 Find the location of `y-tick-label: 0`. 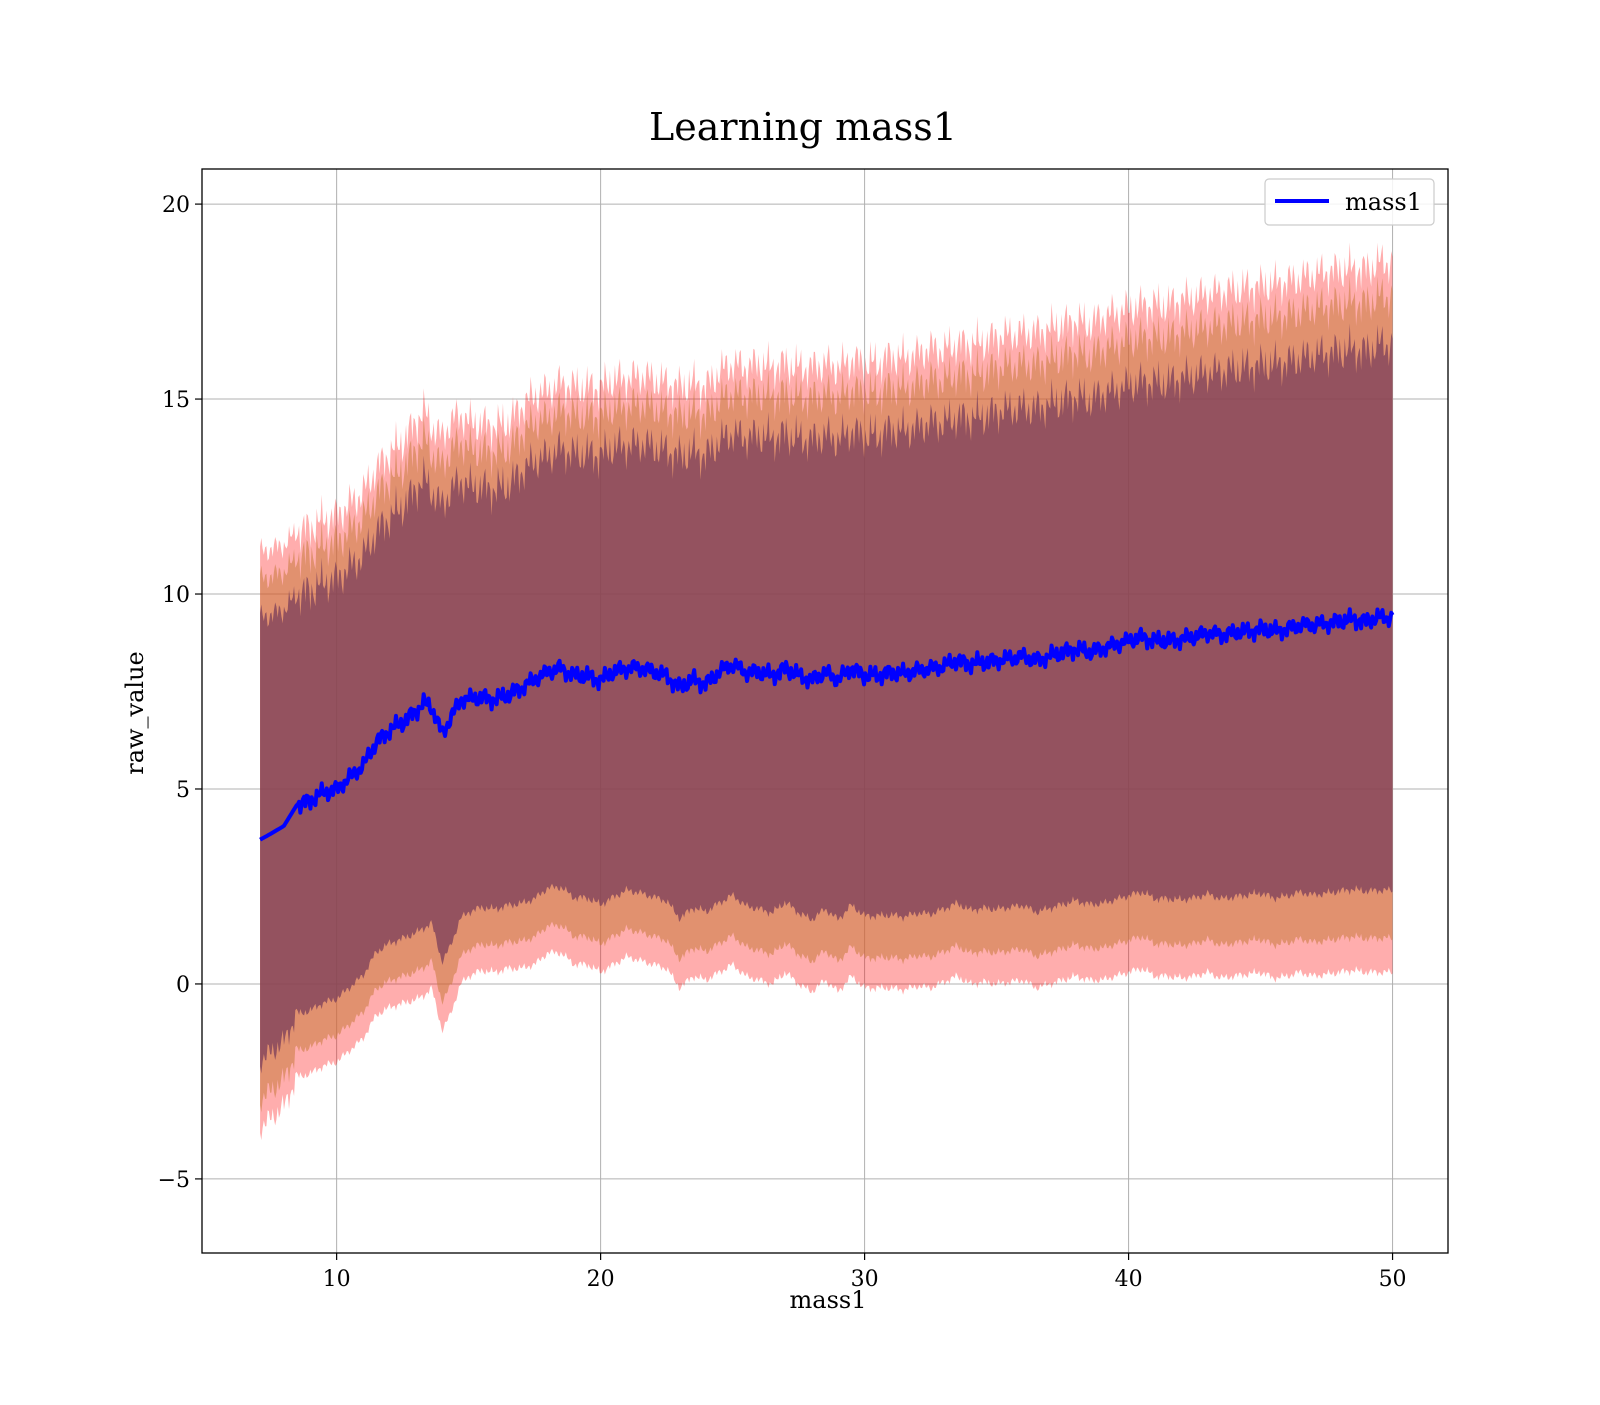

y-tick-label: 0 is located at coordinates (183, 985).